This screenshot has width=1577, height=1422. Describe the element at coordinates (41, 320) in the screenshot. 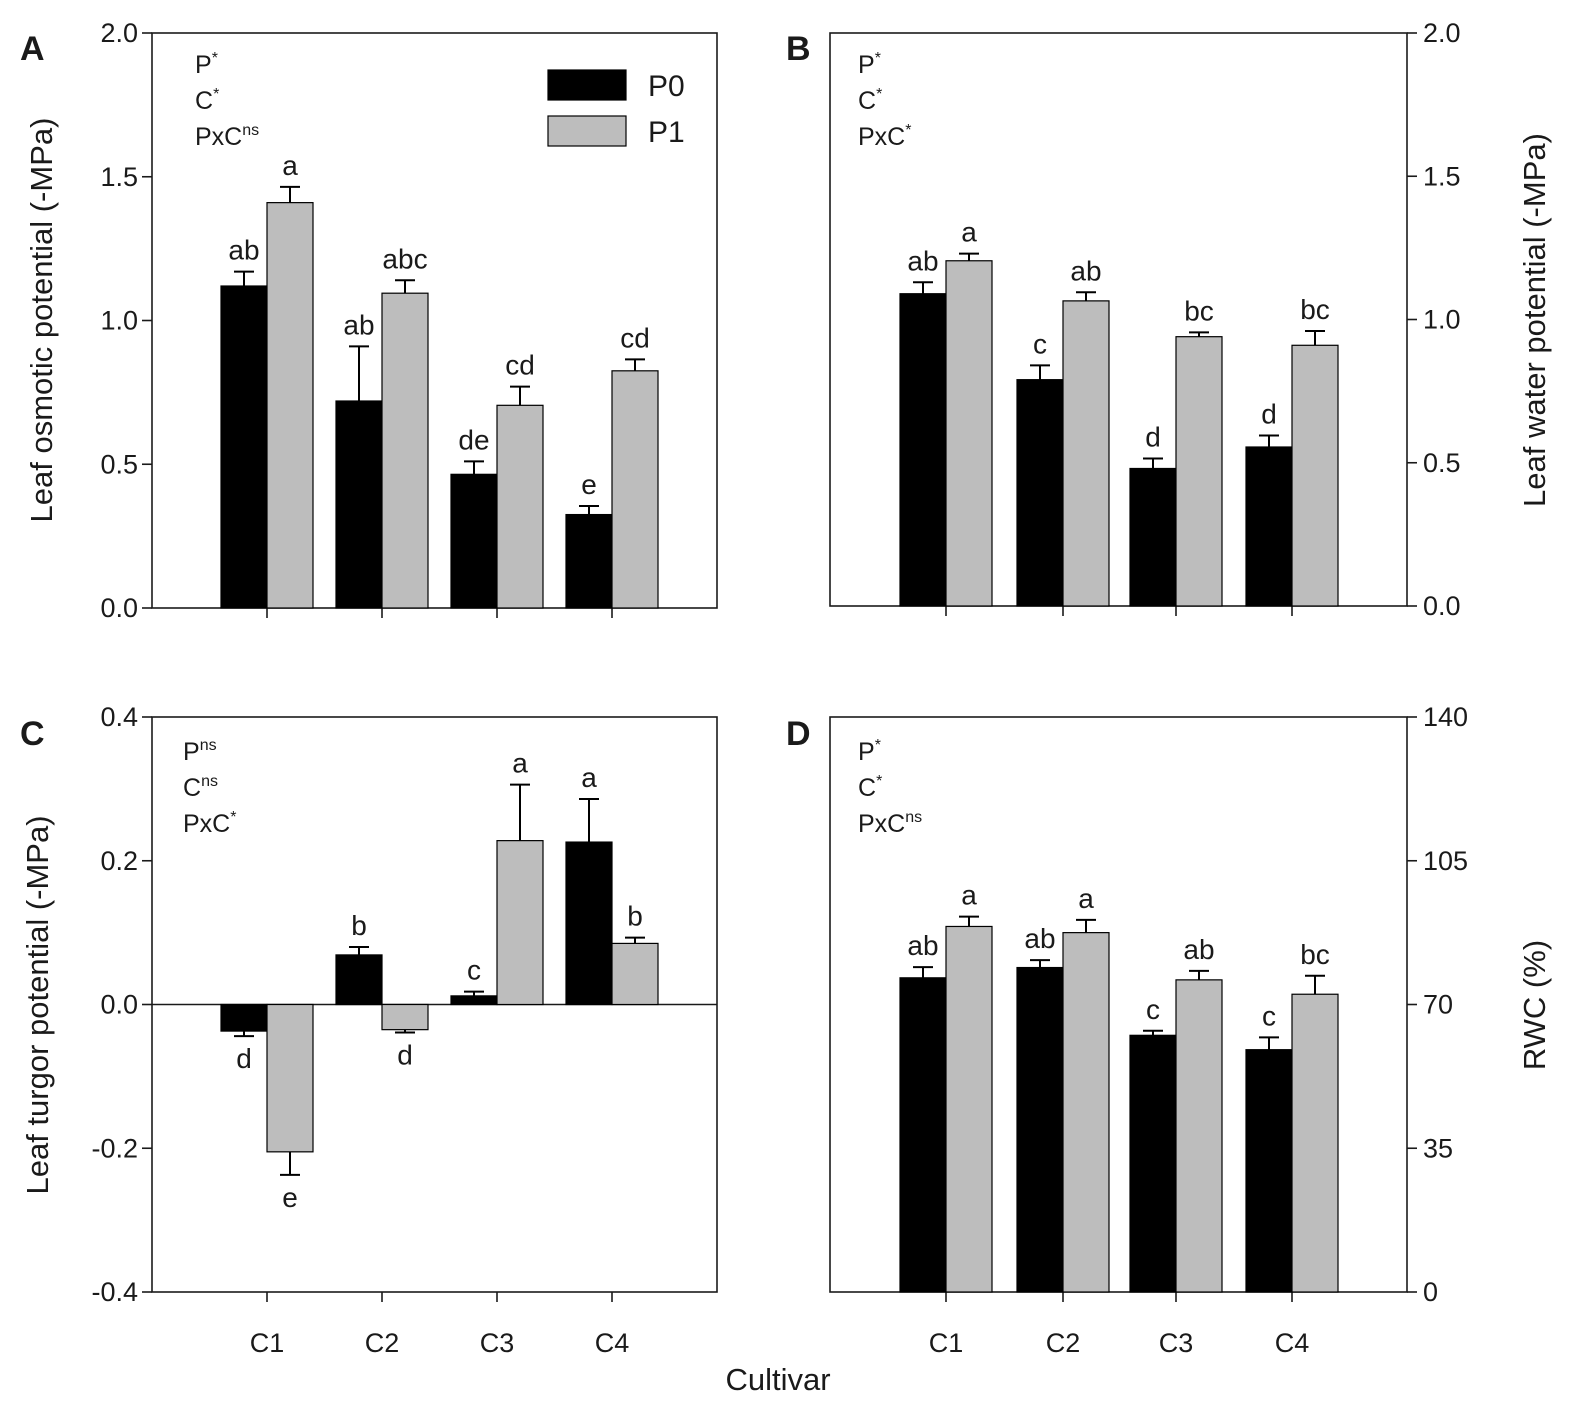

I see `panel-a-y-axis-title: Leaf osmotic potential (-MPa)` at that location.